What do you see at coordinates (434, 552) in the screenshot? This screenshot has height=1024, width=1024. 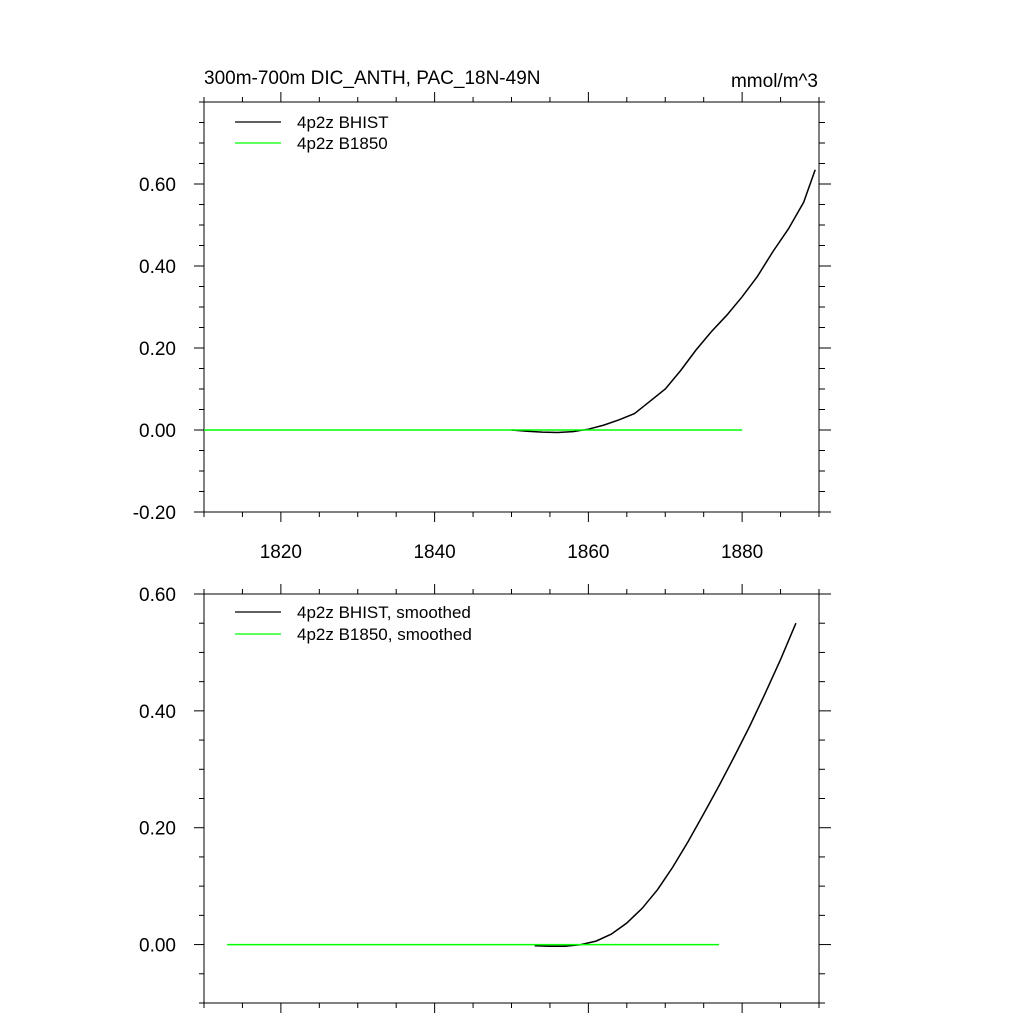 I see `x-tick-label: 1840` at bounding box center [434, 552].